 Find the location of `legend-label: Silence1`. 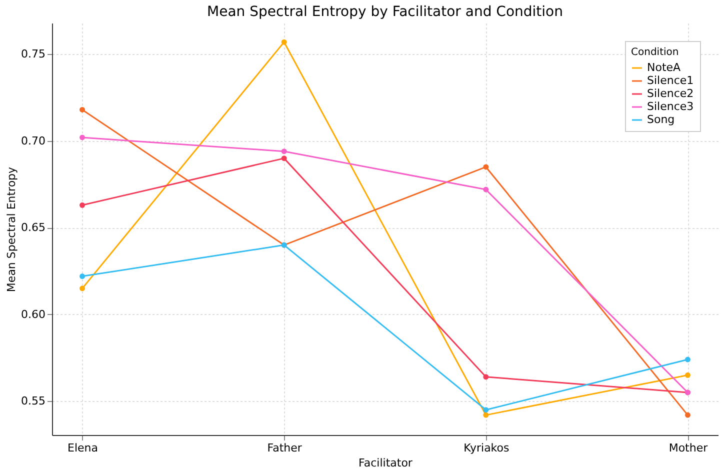

legend-label: Silence1 is located at coordinates (670, 80).